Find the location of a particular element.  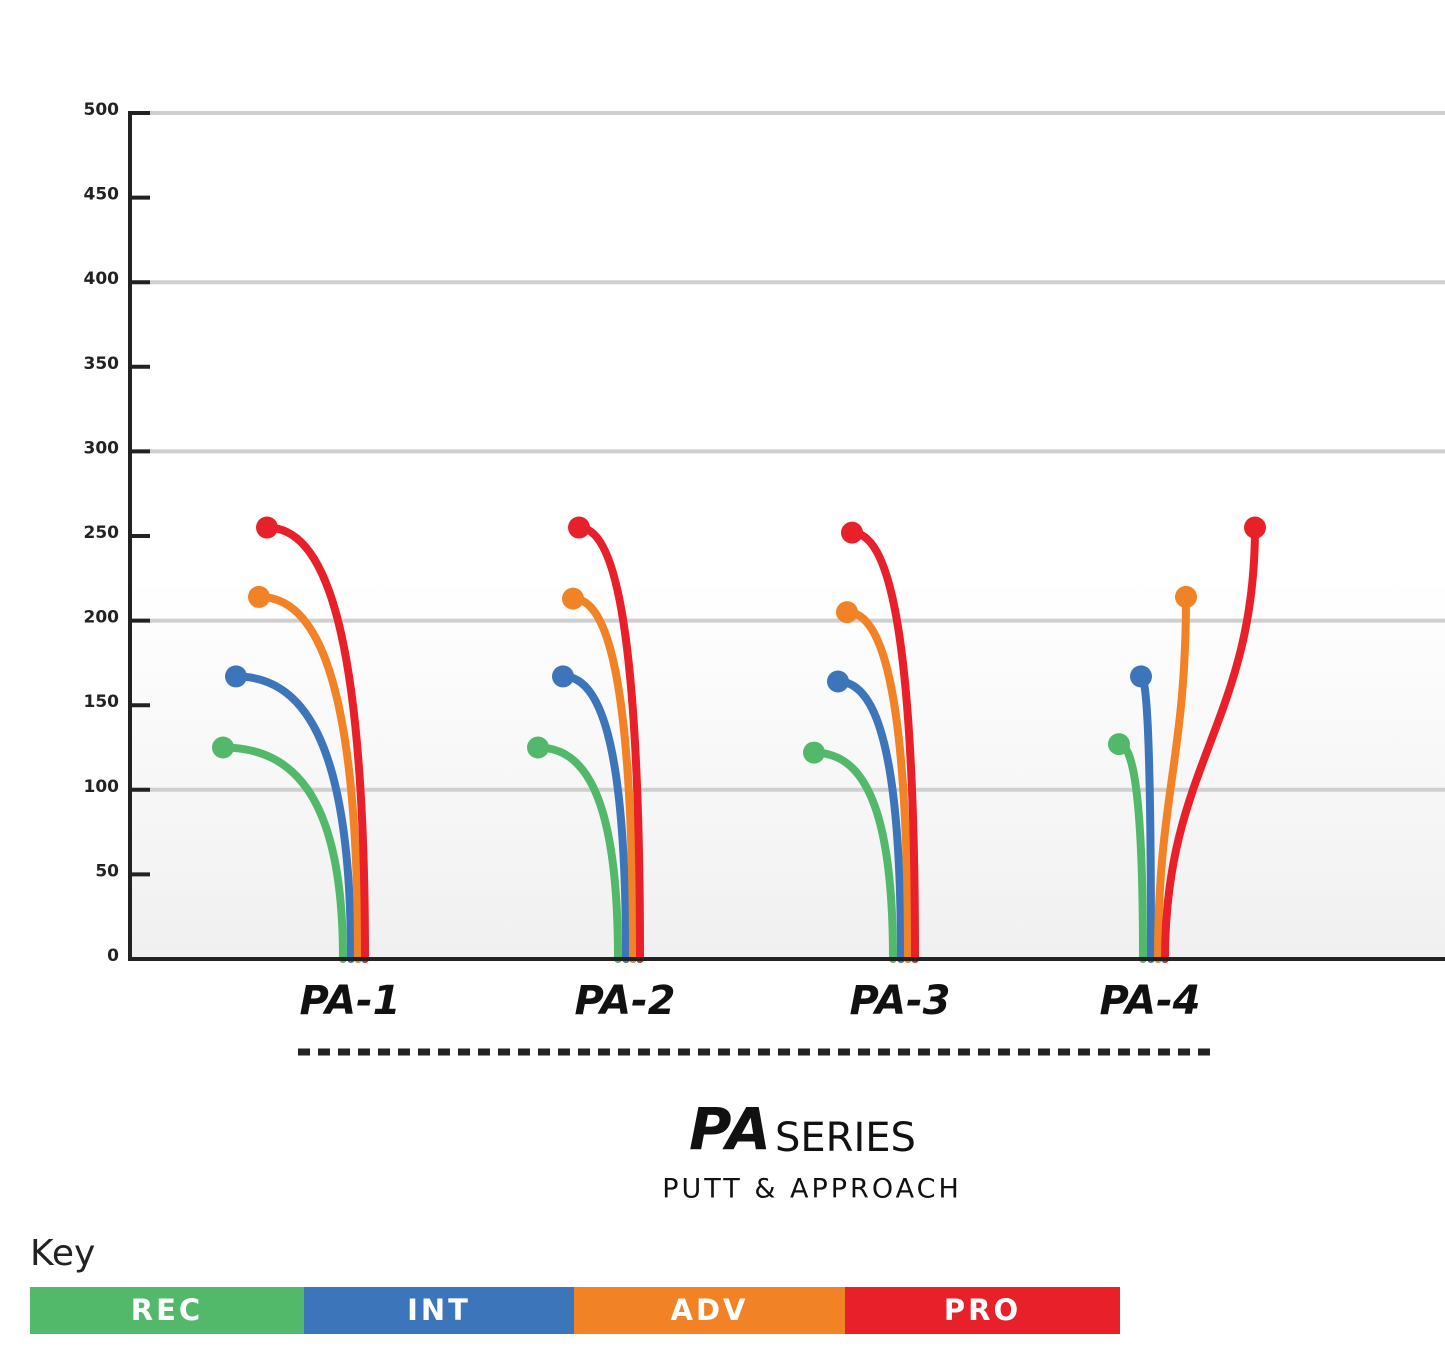

x-tick-label: PA-1 is located at coordinates (349, 1001).